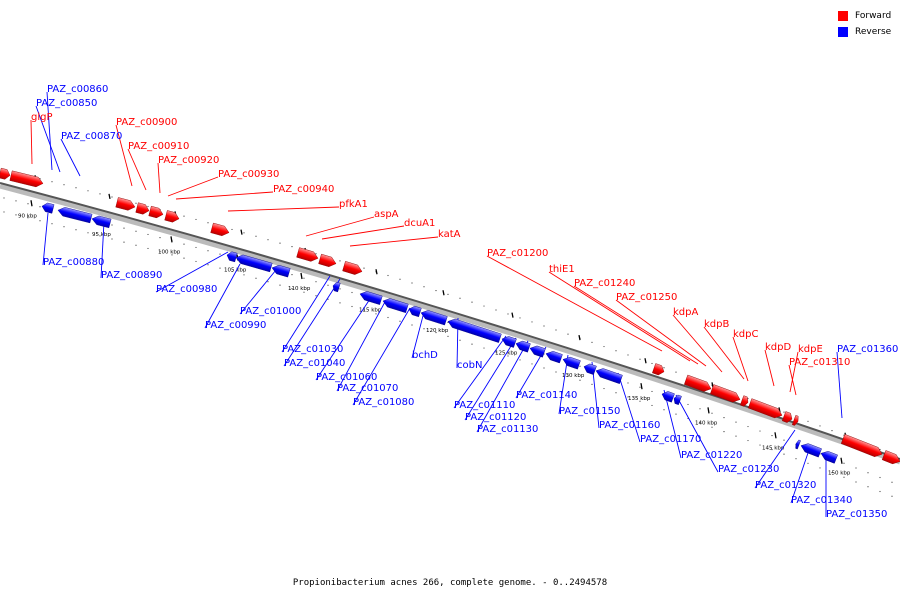  What do you see at coordinates (773, 448) in the screenshot?
I see `tick-label: 145 kbp` at bounding box center [773, 448].